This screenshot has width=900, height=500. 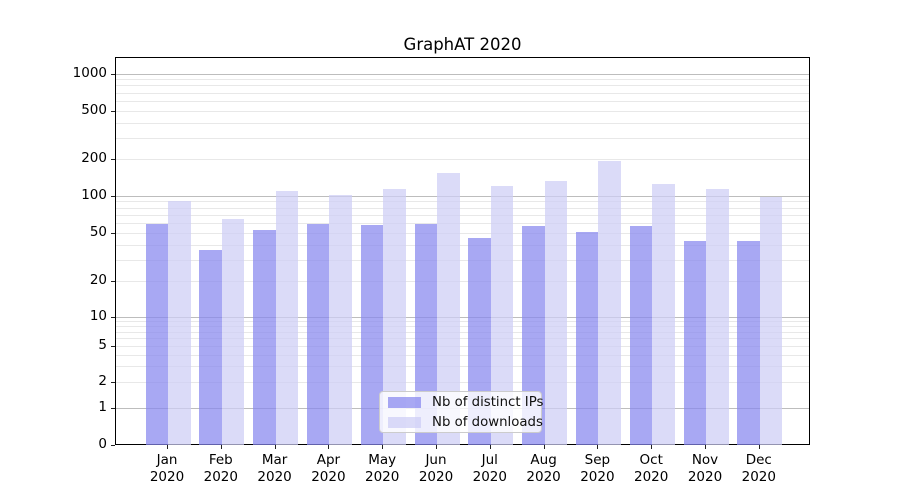 What do you see at coordinates (448, 309) in the screenshot?
I see `bar-downloads-jun` at bounding box center [448, 309].